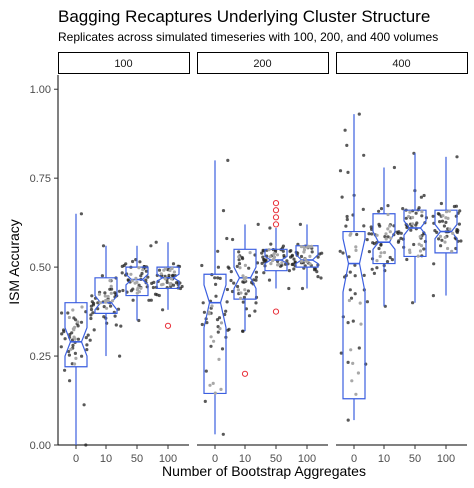 Image resolution: width=474 pixels, height=488 pixels. What do you see at coordinates (40, 357) in the screenshot?
I see `y-tick-label: 0.25` at bounding box center [40, 357].